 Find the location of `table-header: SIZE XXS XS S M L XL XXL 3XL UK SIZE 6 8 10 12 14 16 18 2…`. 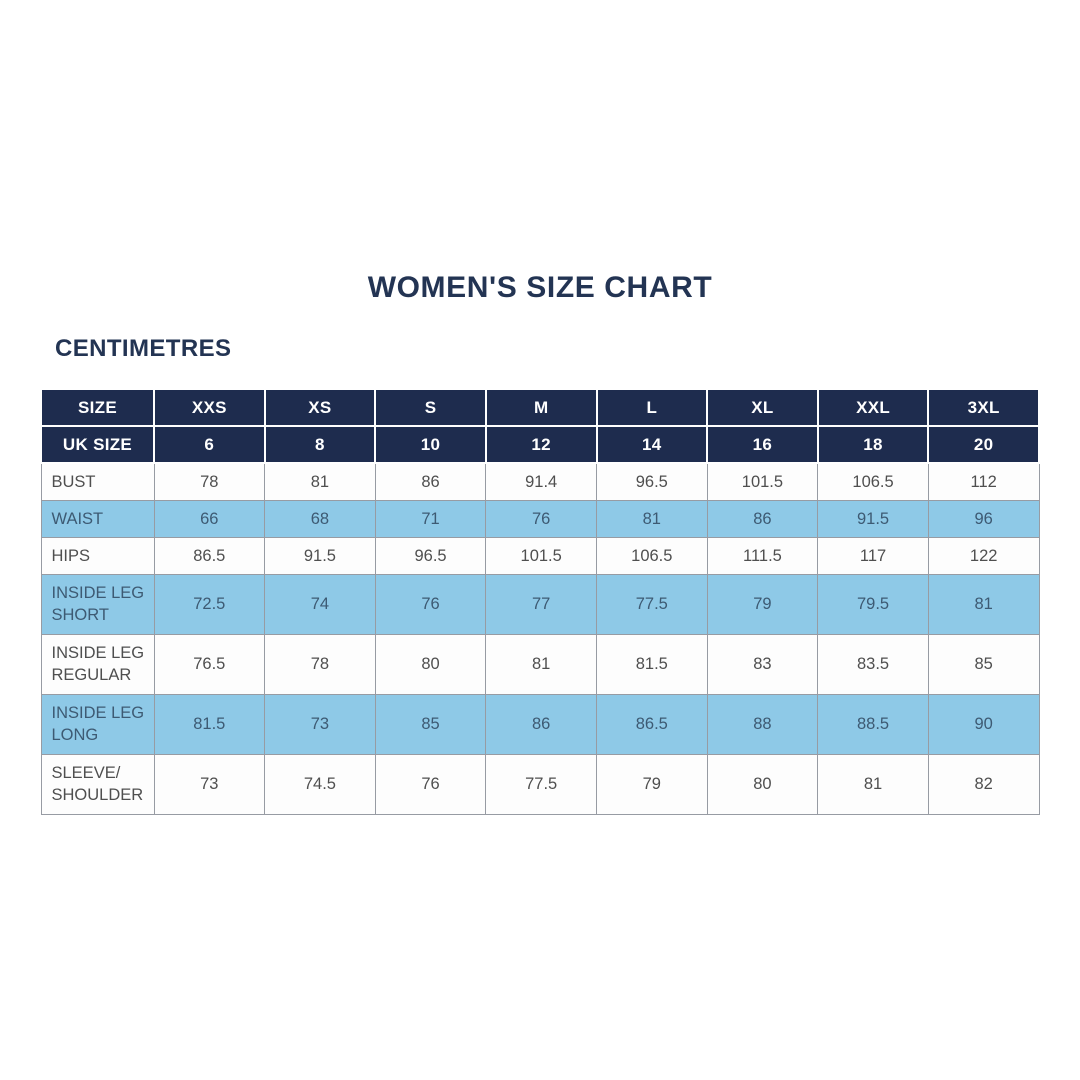

table-header: SIZE XXS XS S M L XL XXL 3XL UK SIZE 6 8 10 12 14 16 18 2… is located at coordinates (540, 426).